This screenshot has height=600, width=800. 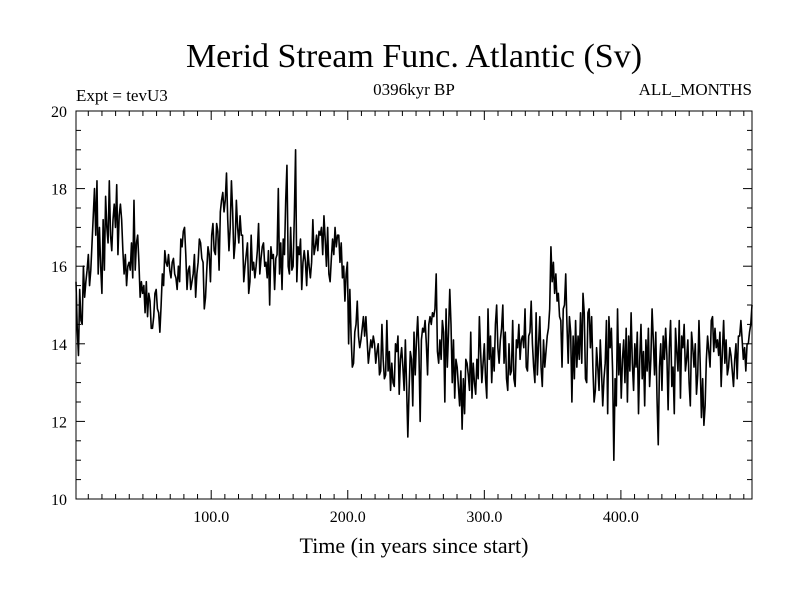 What do you see at coordinates (59, 500) in the screenshot?
I see `y-tick-label: 10` at bounding box center [59, 500].